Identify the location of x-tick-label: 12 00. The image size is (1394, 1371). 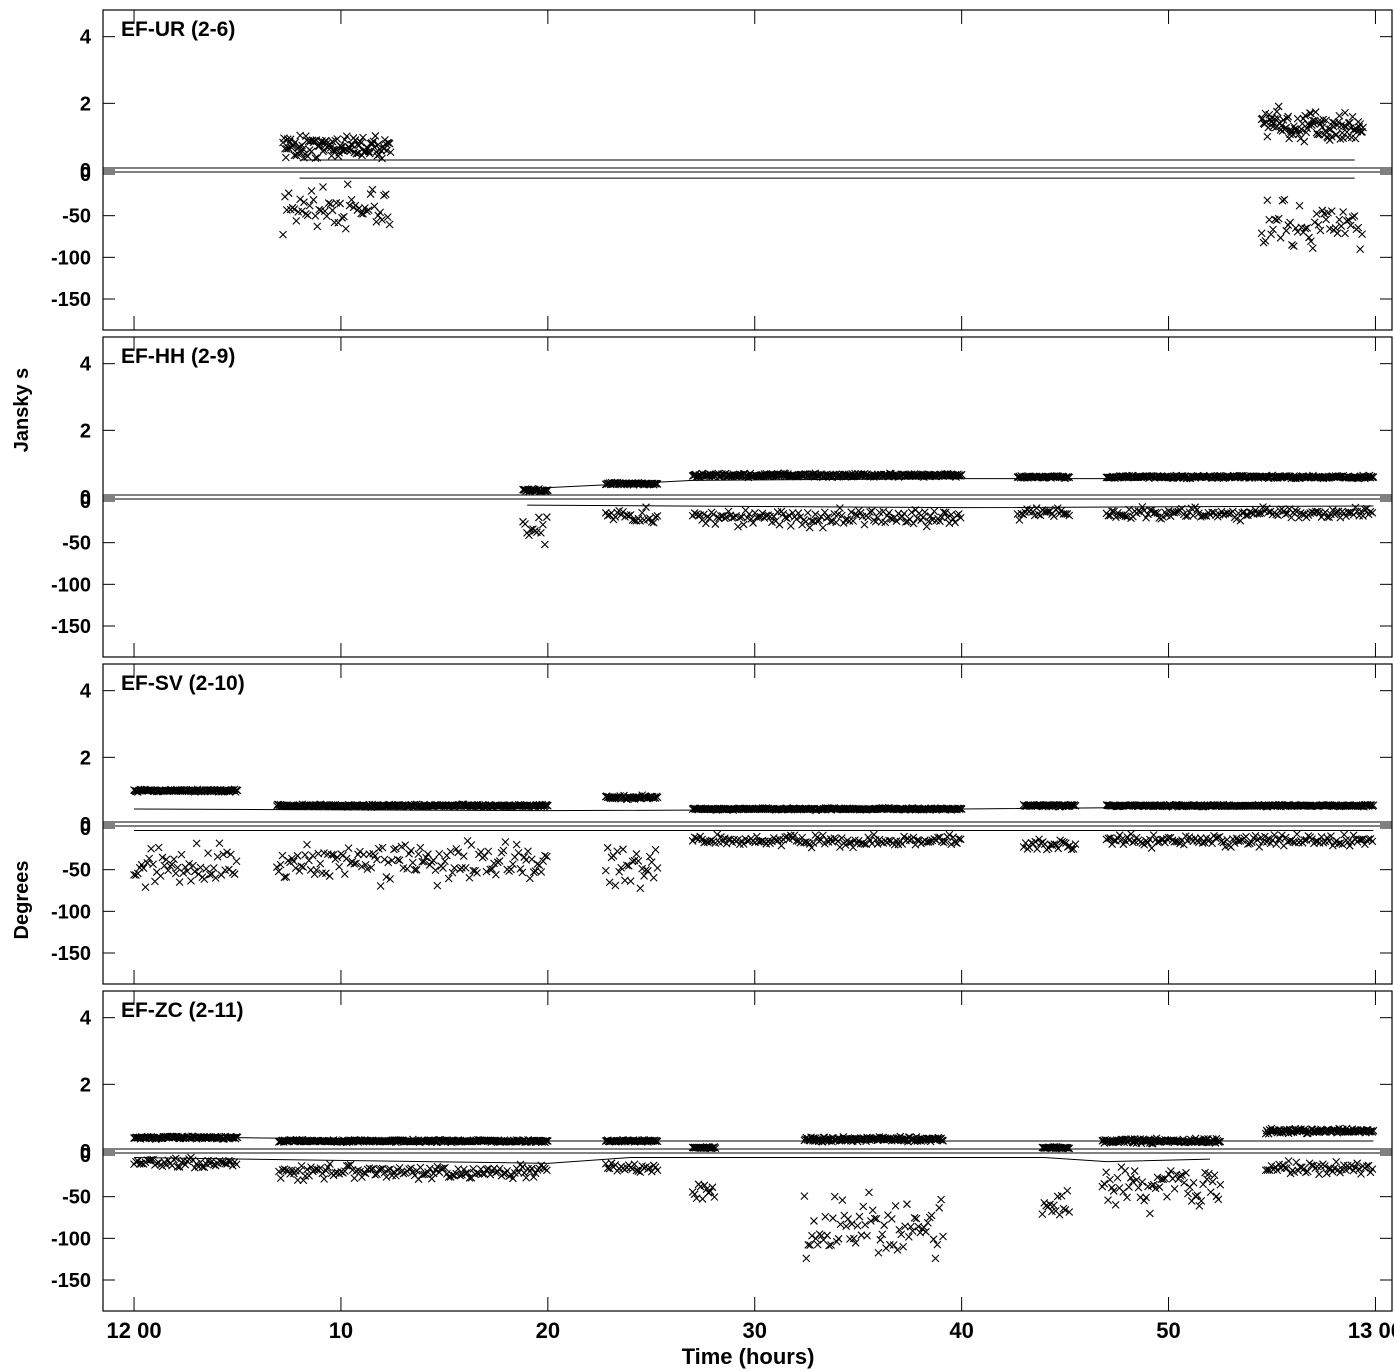
(134, 1330).